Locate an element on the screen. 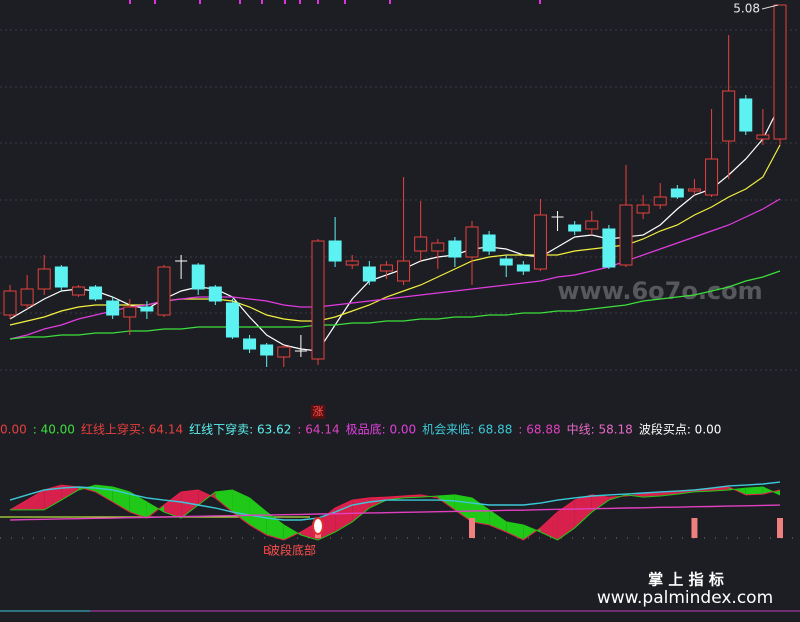 This screenshot has width=800, height=622. legend-item: : 40.00 is located at coordinates (54, 430).